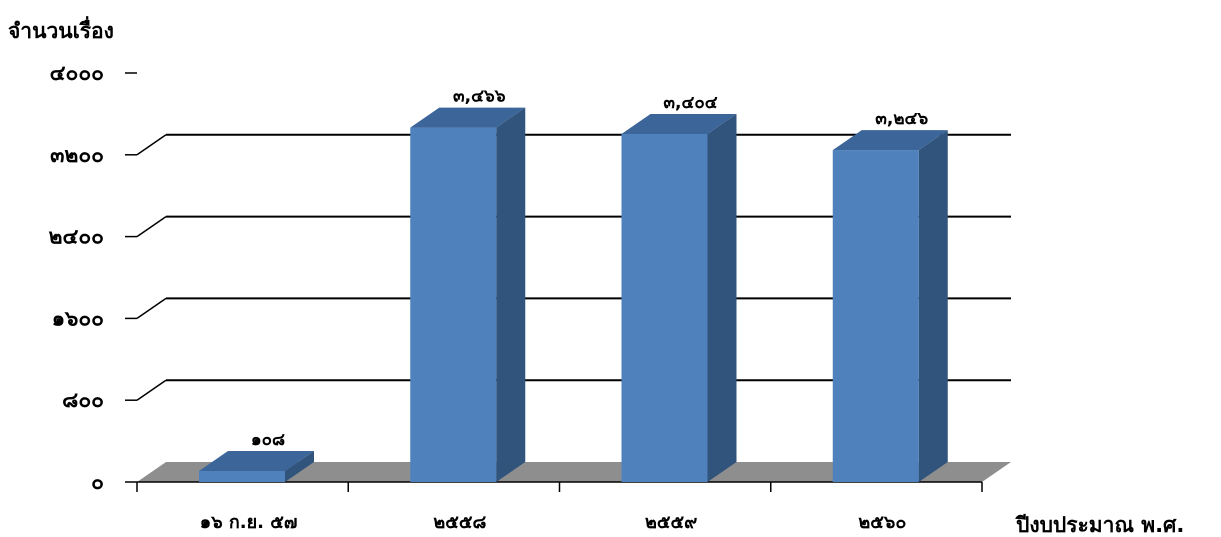 Image resolution: width=1221 pixels, height=537 pixels. What do you see at coordinates (249, 522) in the screenshot?
I see `x-tick-label: ๑๖ ก.ย. ๕๗` at bounding box center [249, 522].